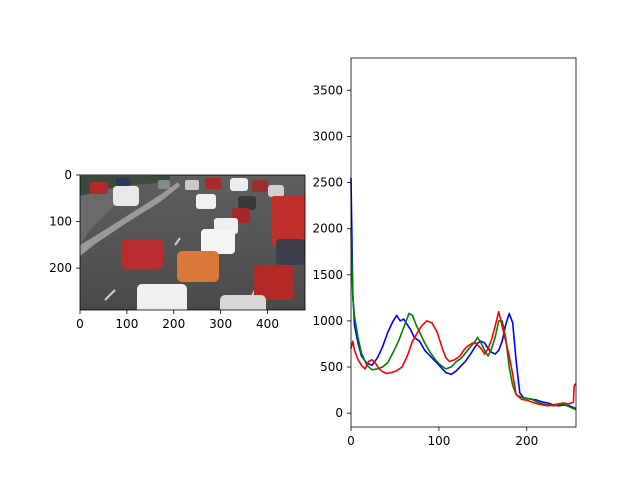 Image resolution: width=640 pixels, height=480 pixels. I want to click on image-panel: 0 100 200 300 400 0 100 200, so click(177, 249).